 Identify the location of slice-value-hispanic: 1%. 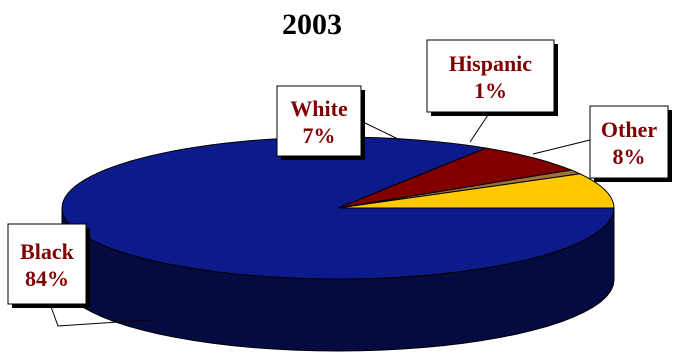
(490, 90).